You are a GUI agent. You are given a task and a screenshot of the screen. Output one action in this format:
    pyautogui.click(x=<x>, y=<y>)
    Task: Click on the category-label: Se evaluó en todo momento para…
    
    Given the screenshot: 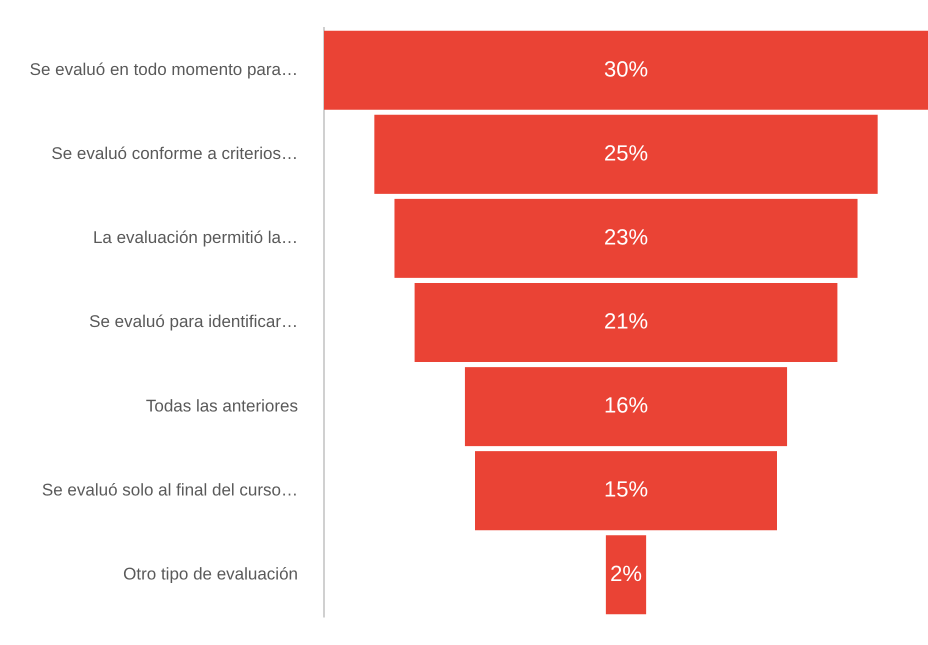 What is the action you would take?
    pyautogui.click(x=164, y=69)
    